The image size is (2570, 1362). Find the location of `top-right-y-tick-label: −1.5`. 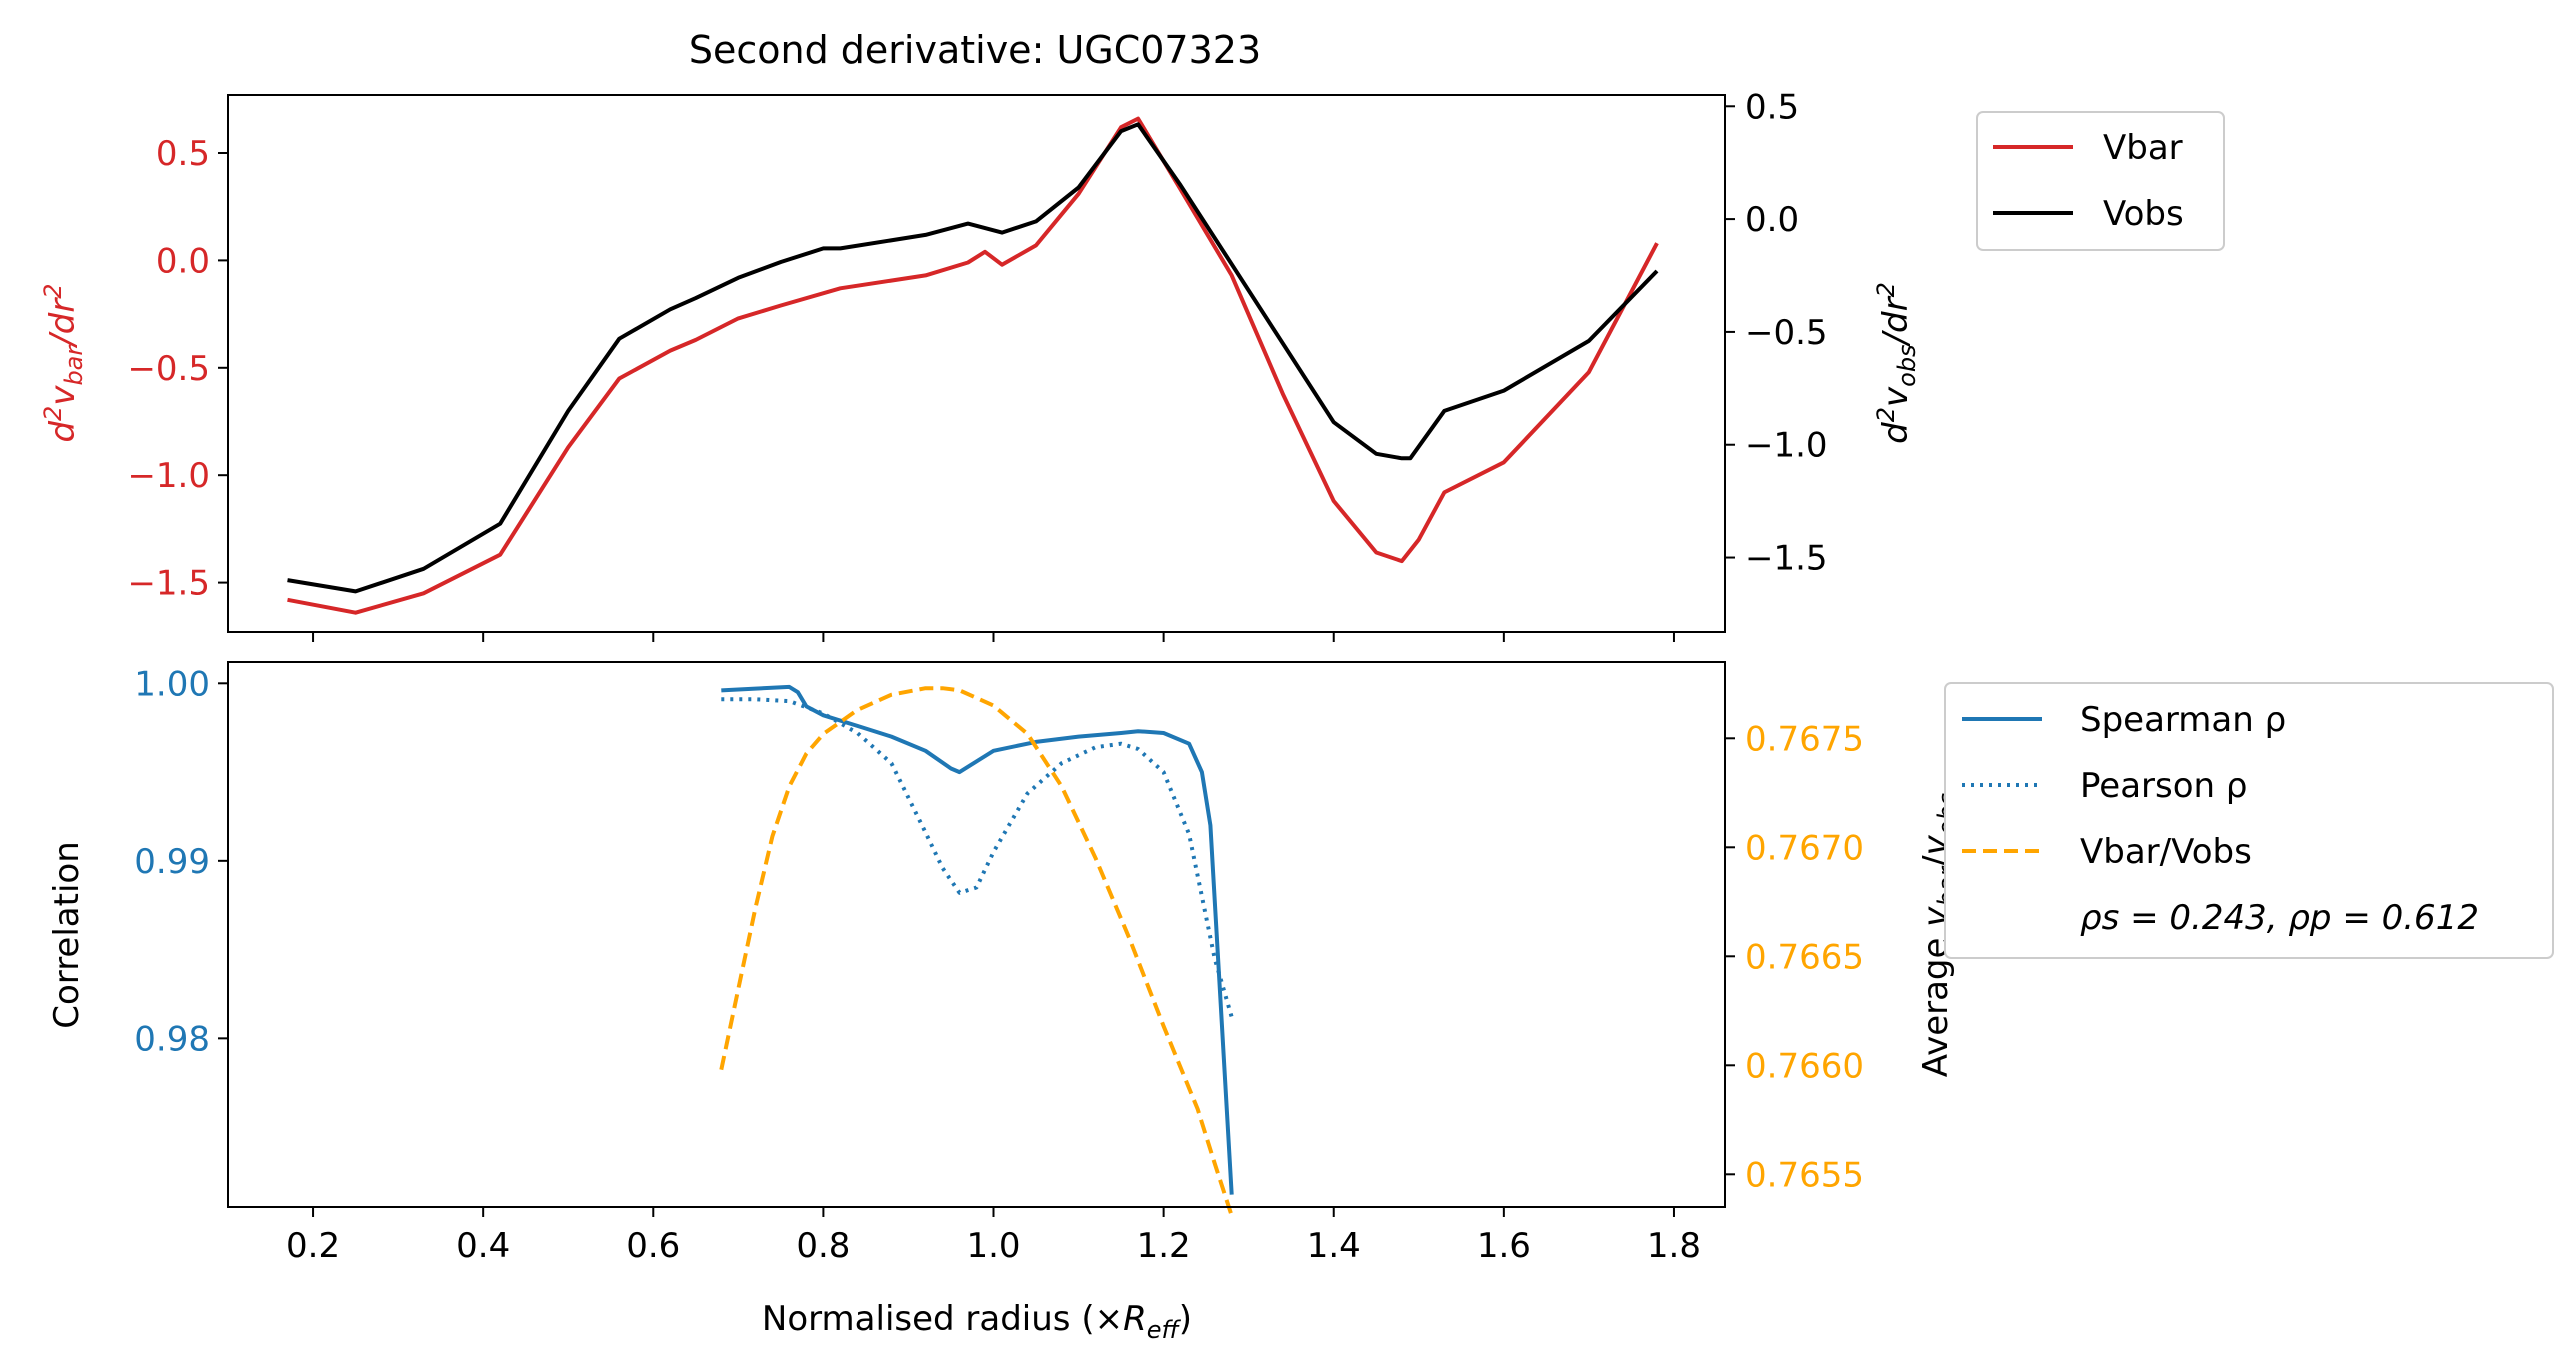

top-right-y-tick-label: −1.5 is located at coordinates (1786, 559).